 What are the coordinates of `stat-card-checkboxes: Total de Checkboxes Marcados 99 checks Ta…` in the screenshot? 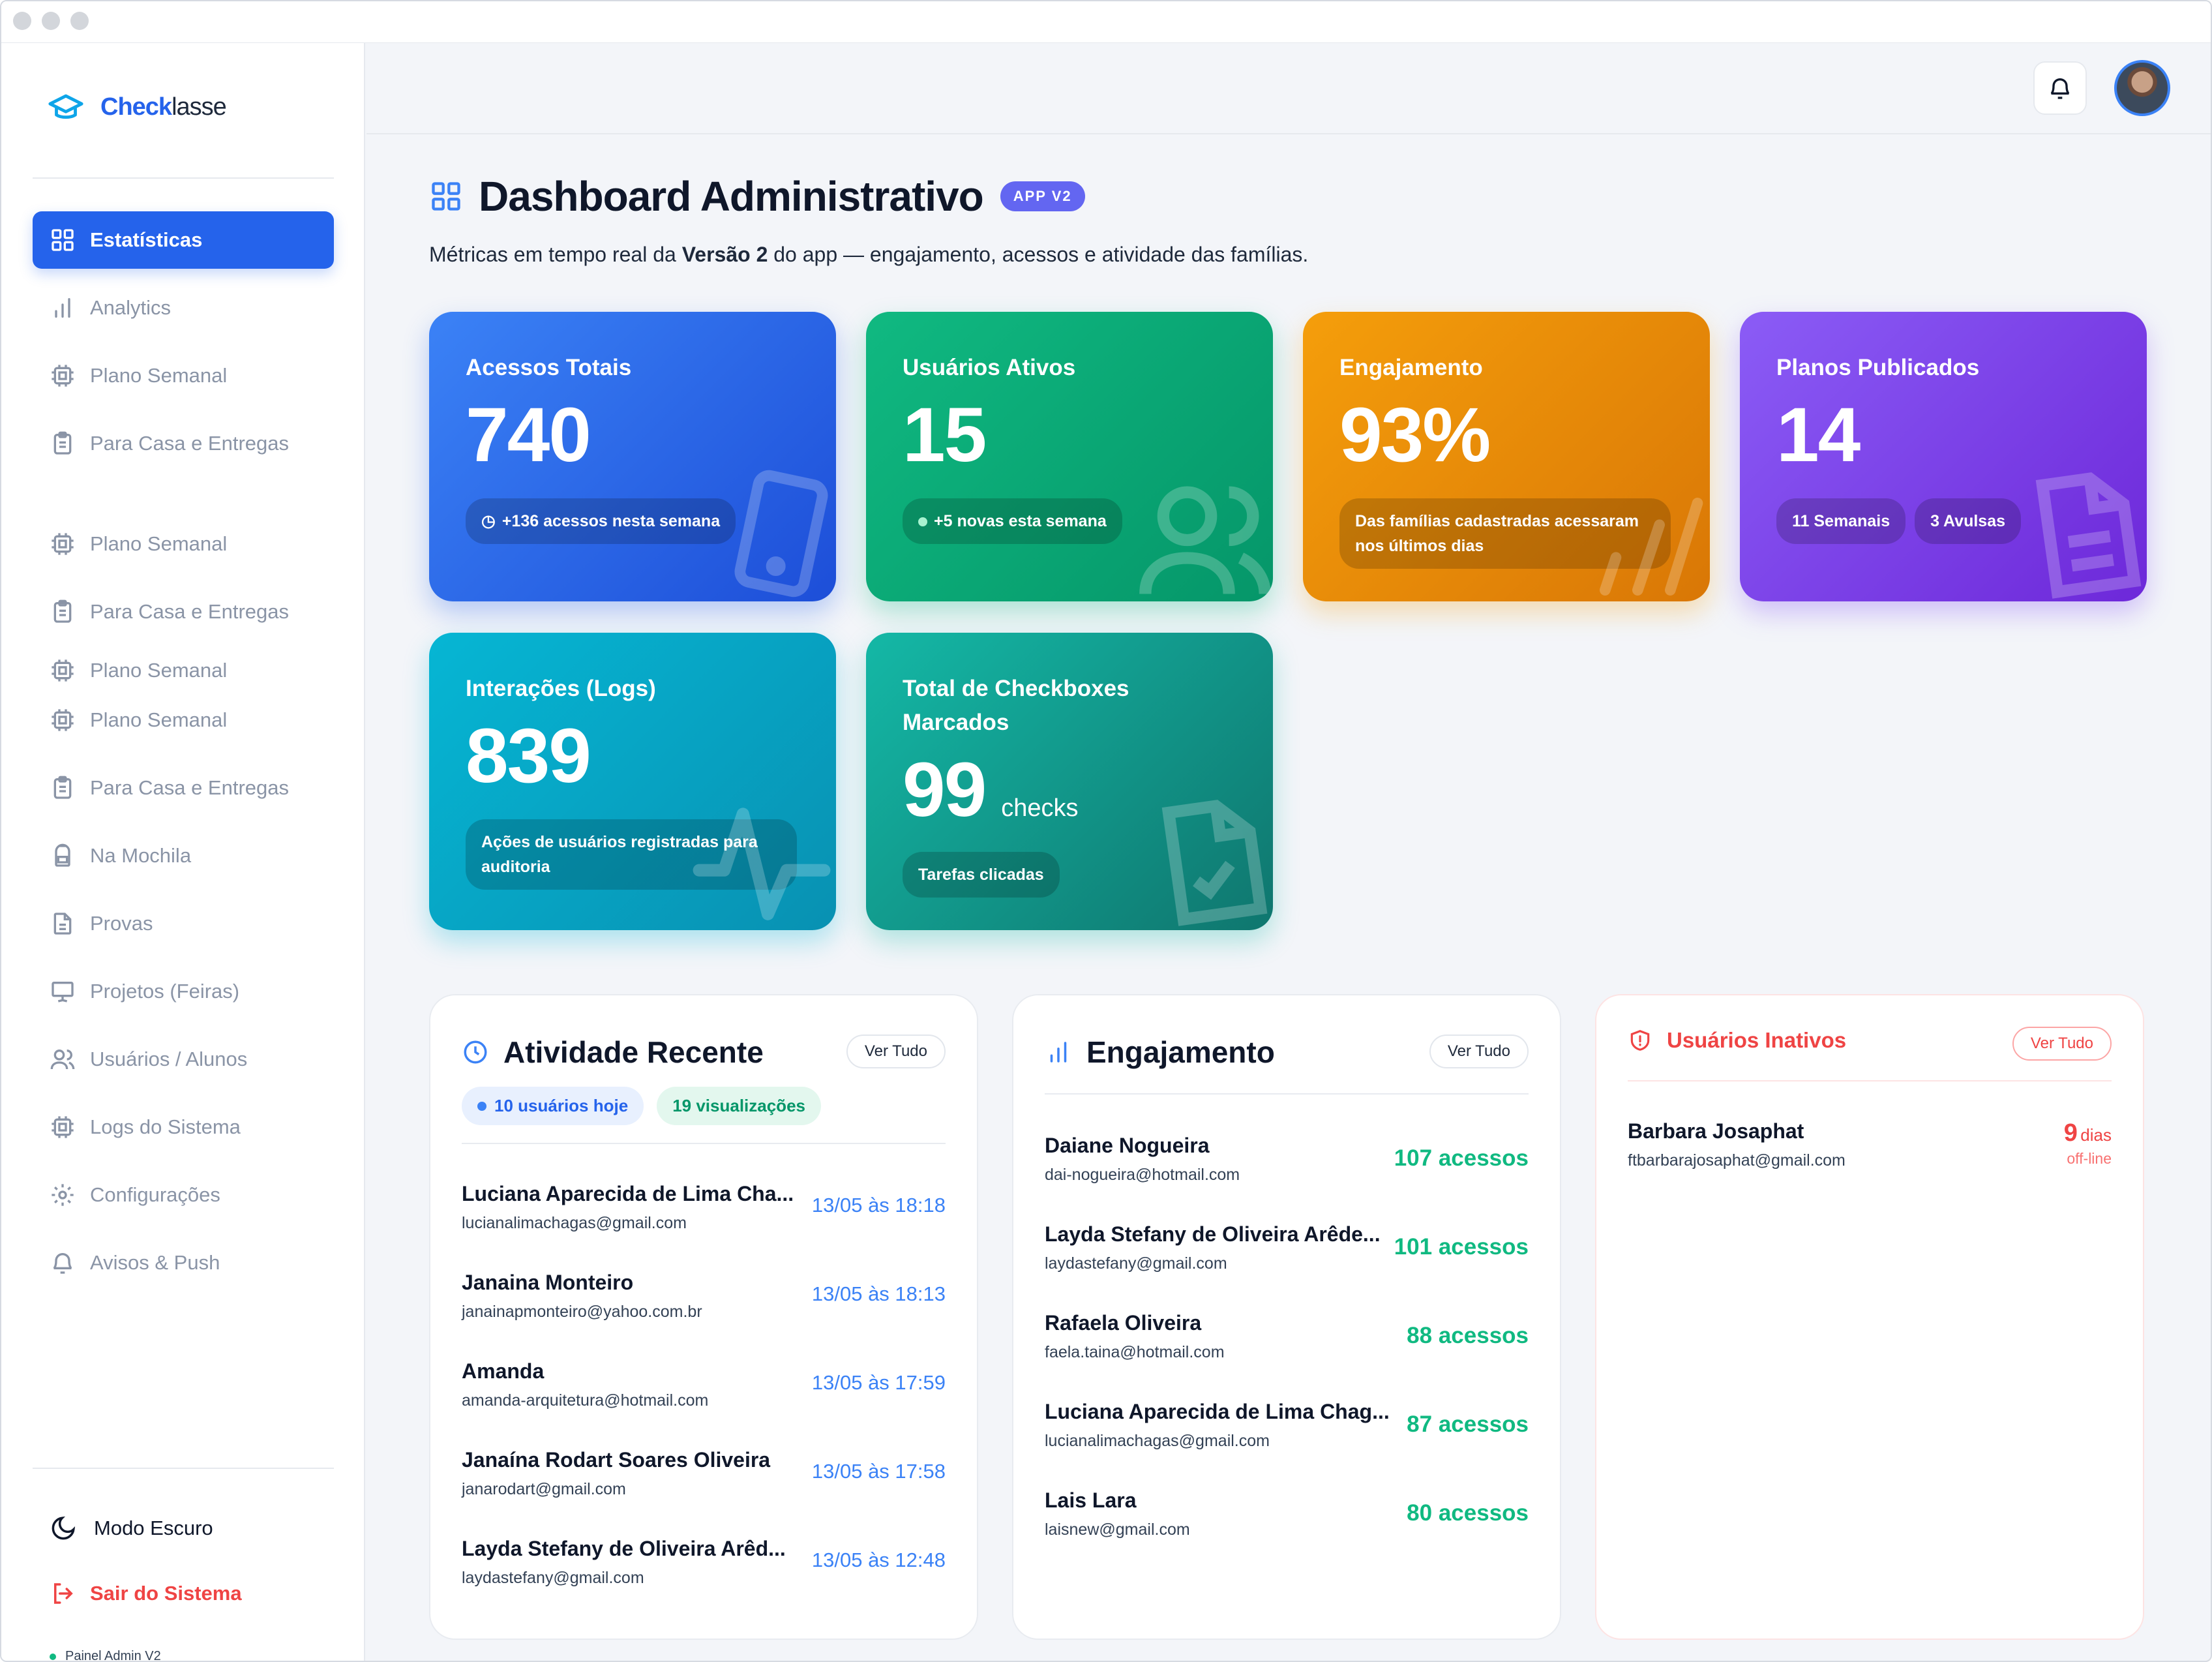 It's located at (1069, 781).